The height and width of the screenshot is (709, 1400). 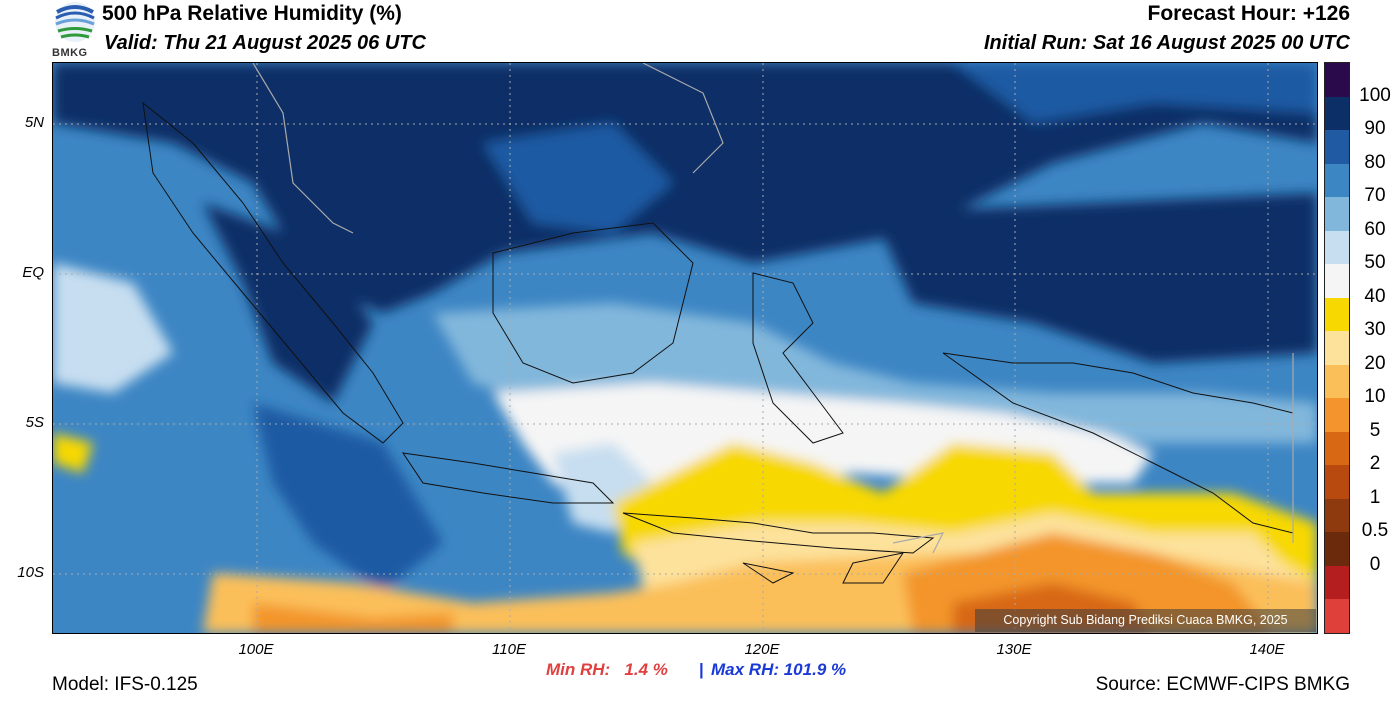 What do you see at coordinates (1014, 649) in the screenshot?
I see `lon-label-130e: 130E` at bounding box center [1014, 649].